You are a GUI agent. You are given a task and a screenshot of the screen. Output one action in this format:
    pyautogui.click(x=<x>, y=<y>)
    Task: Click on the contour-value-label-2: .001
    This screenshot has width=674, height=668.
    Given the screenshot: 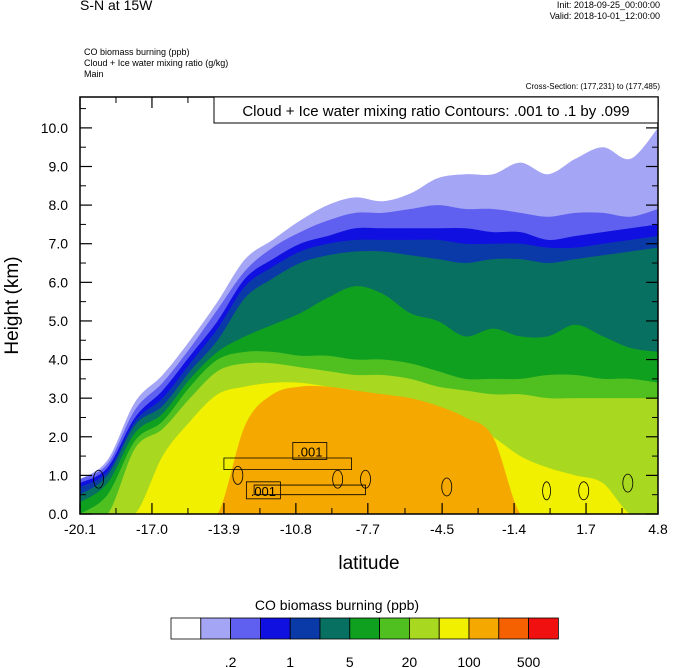 What is the action you would take?
    pyautogui.click(x=263, y=491)
    